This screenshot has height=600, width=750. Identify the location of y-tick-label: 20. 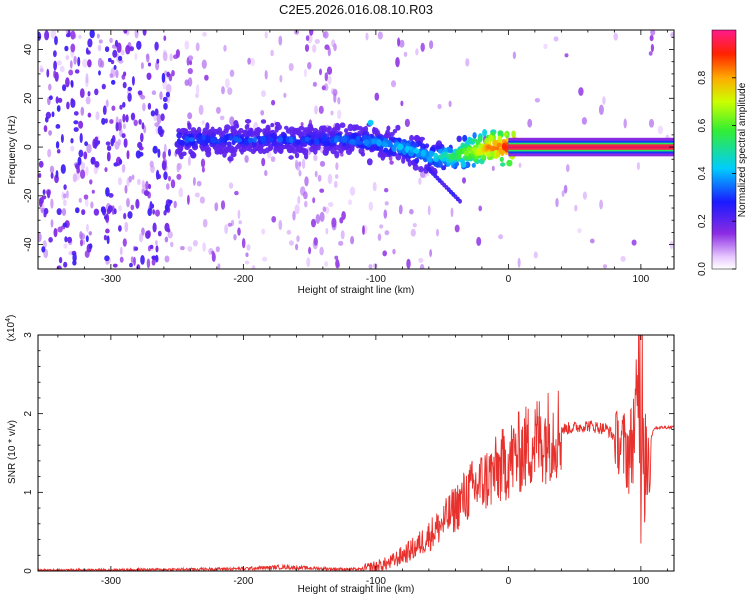
(28, 98).